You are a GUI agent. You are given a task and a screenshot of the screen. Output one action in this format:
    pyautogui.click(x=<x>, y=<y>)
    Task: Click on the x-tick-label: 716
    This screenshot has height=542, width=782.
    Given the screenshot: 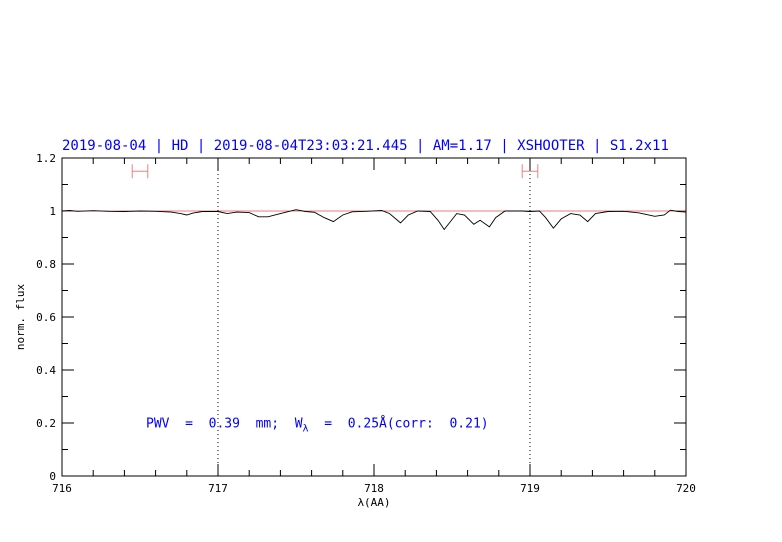 What is the action you would take?
    pyautogui.click(x=62, y=488)
    